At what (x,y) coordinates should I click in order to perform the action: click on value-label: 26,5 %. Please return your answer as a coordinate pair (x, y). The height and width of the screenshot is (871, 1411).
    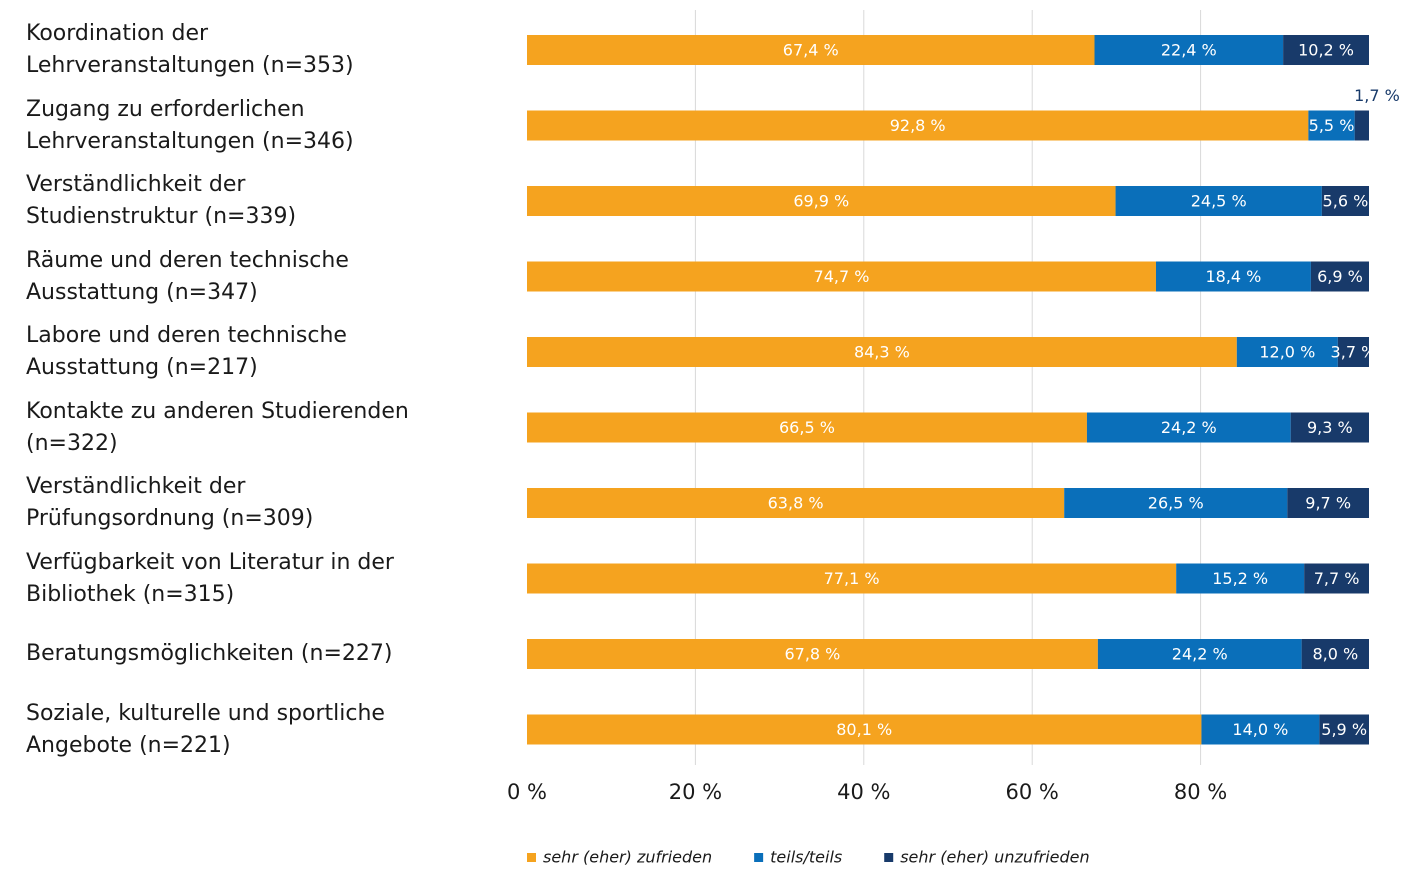
    Looking at the image, I should click on (1176, 503).